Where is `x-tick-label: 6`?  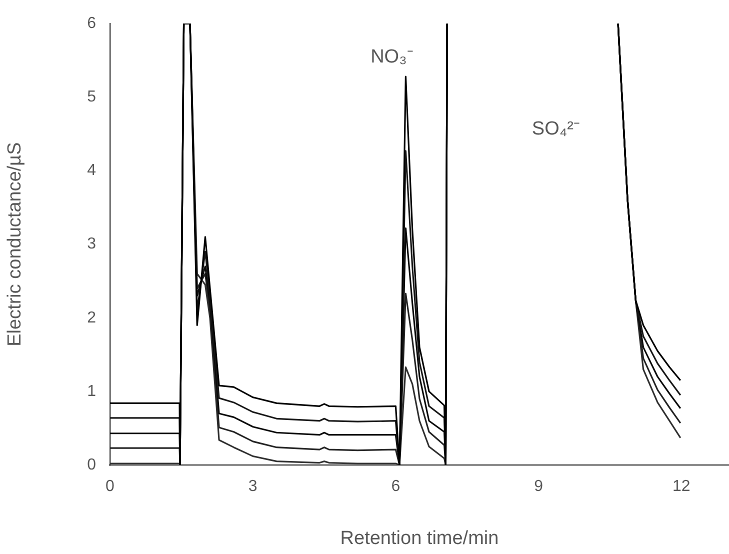
x-tick-label: 6 is located at coordinates (395, 487).